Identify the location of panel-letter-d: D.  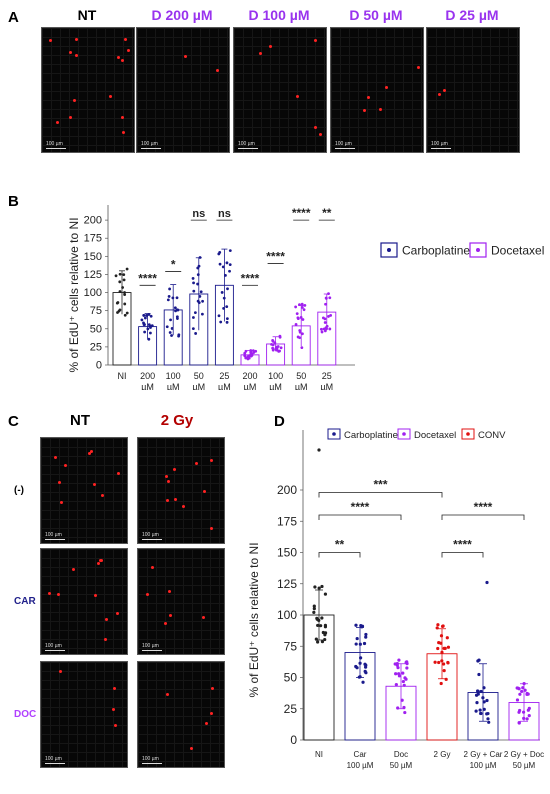
(279, 421).